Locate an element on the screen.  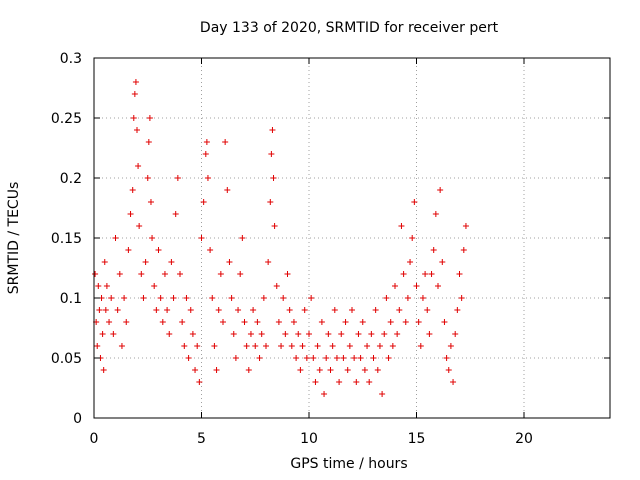
x-axis-label: GPS time / hours is located at coordinates (348, 464).